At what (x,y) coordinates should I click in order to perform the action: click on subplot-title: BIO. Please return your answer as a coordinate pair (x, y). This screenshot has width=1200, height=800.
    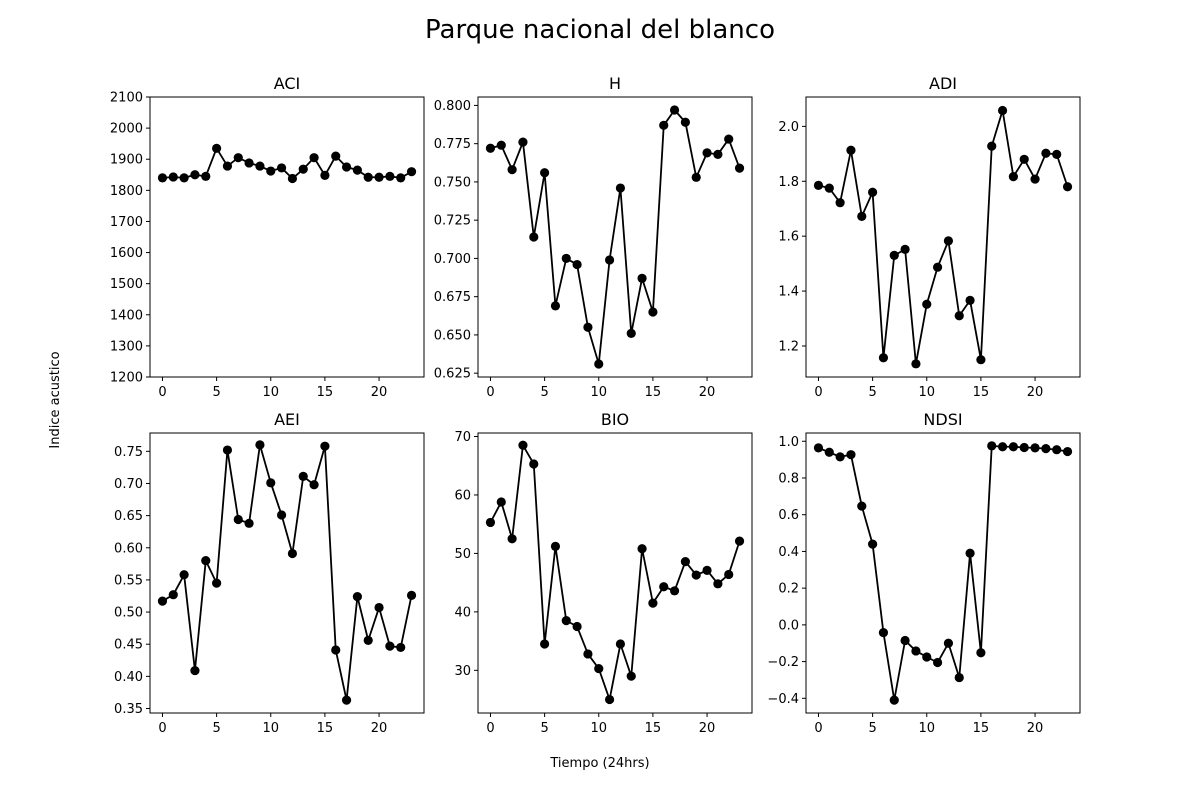
    Looking at the image, I should click on (615, 419).